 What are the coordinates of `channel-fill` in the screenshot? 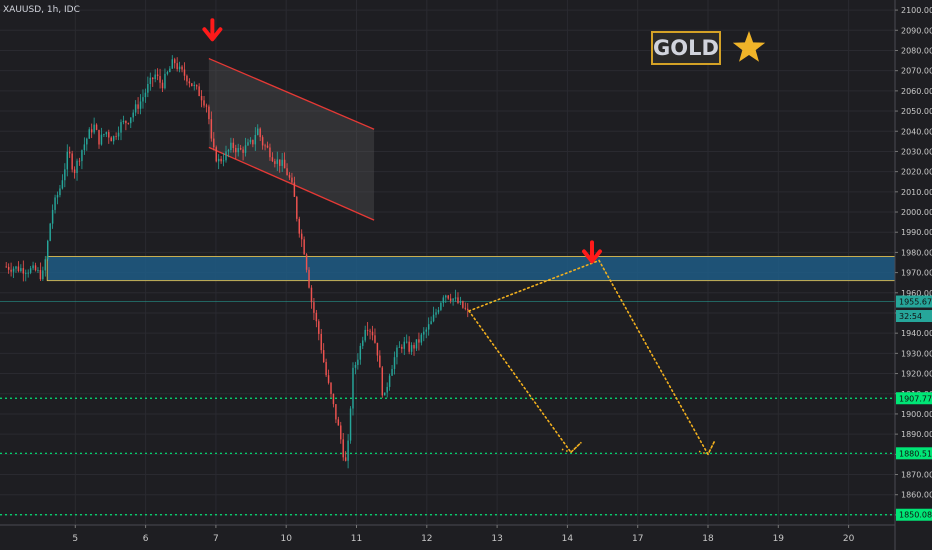 It's located at (291, 139).